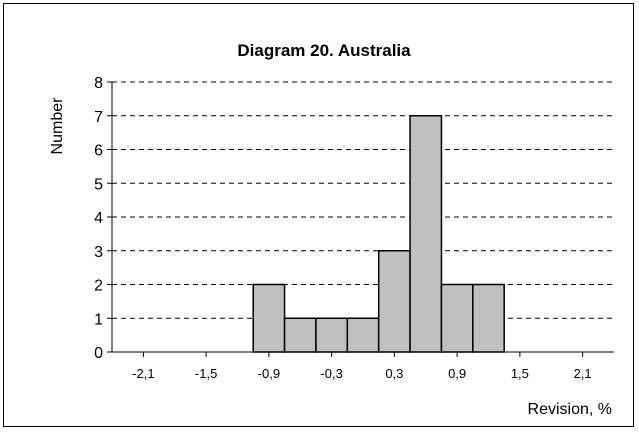 This screenshot has height=432, width=639. What do you see at coordinates (206, 373) in the screenshot?
I see `x-tick-label: -1,5` at bounding box center [206, 373].